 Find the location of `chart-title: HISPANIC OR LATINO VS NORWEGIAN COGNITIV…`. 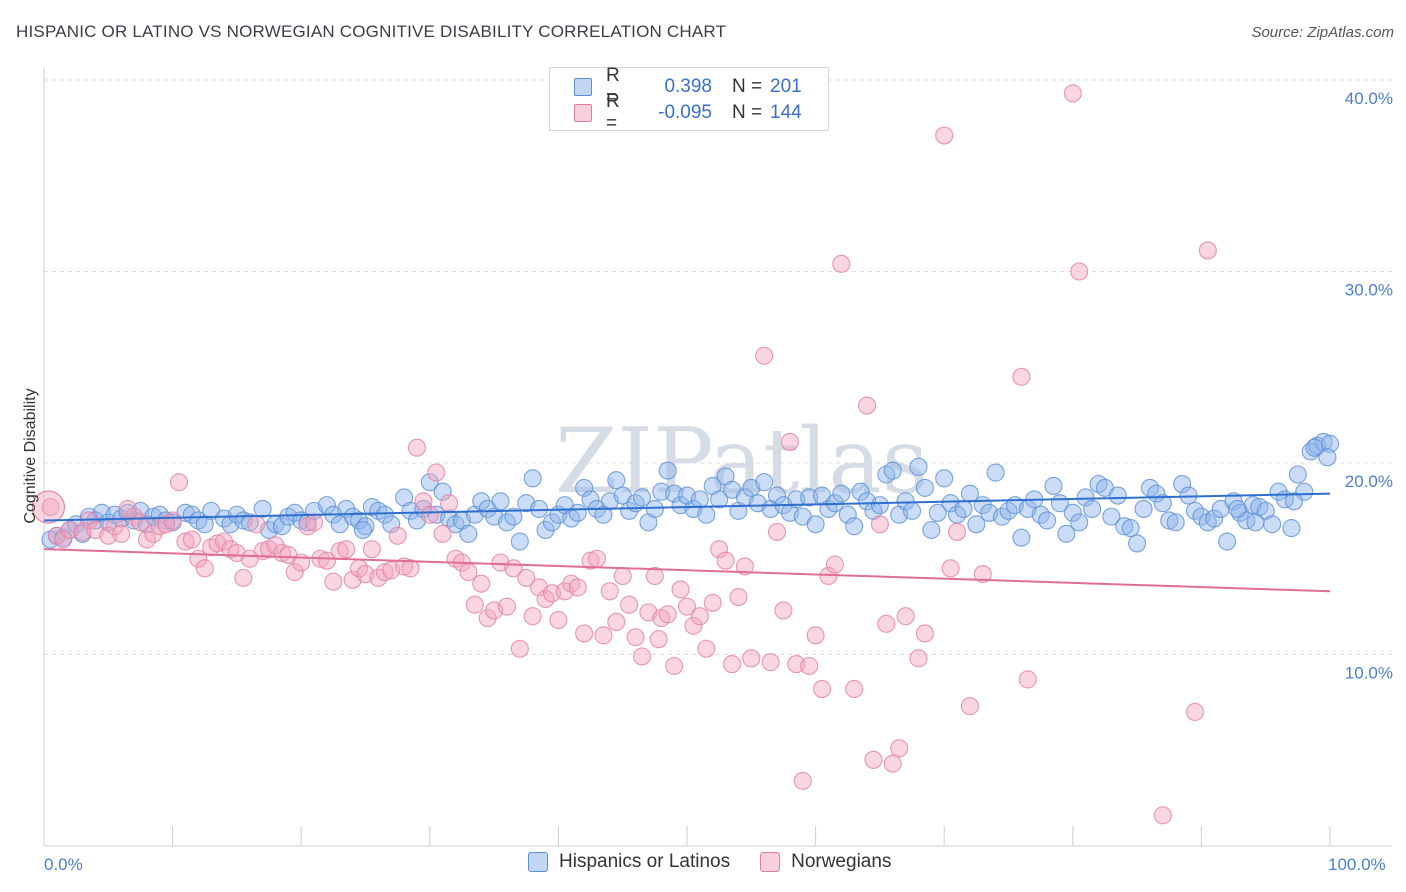

chart-title: HISPANIC OR LATINO VS NORWEGIAN COGNITIV… is located at coordinates (371, 31).